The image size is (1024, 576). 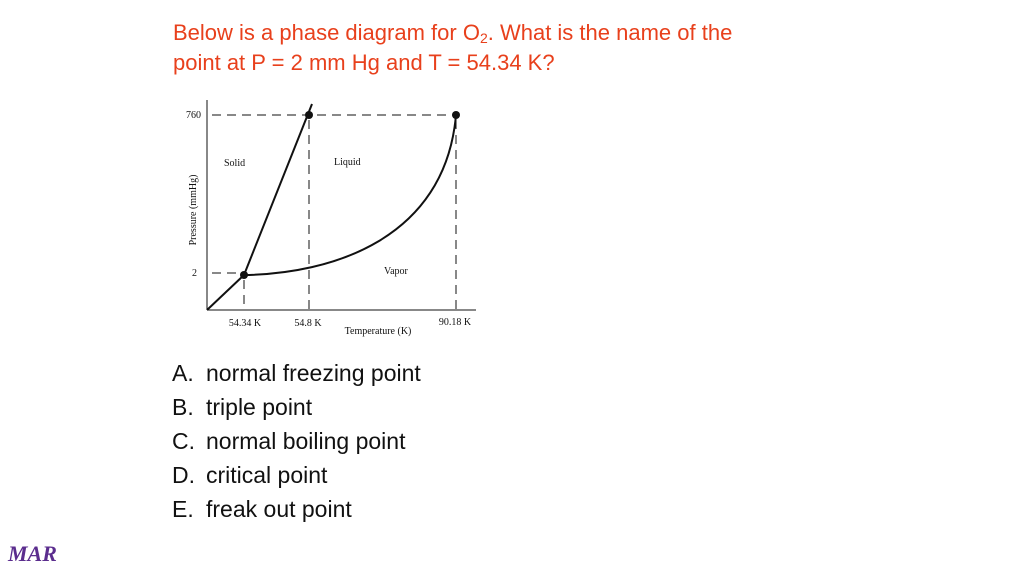 I want to click on sublimation-curve, so click(x=225, y=292).